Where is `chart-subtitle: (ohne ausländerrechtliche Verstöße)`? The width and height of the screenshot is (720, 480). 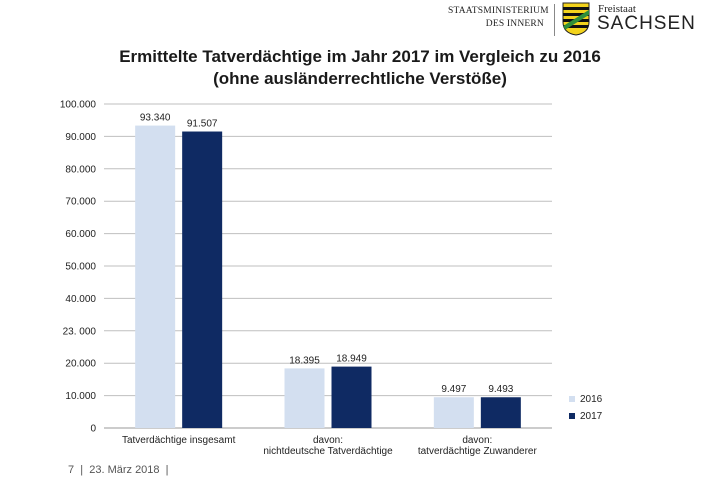 chart-subtitle: (ohne ausländerrechtliche Verstöße) is located at coordinates (360, 78).